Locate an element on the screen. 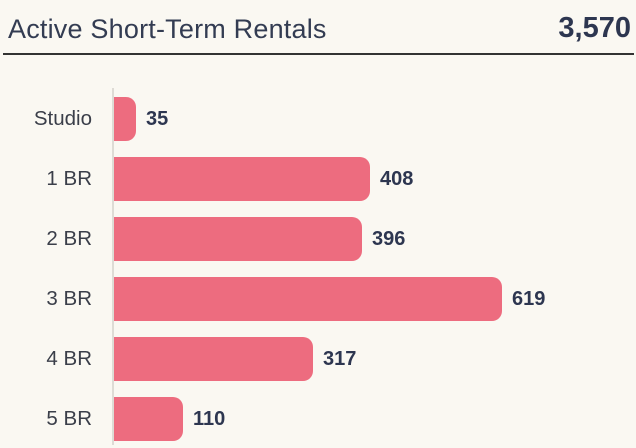 This screenshot has height=448, width=636. value-label: 35 is located at coordinates (157, 118).